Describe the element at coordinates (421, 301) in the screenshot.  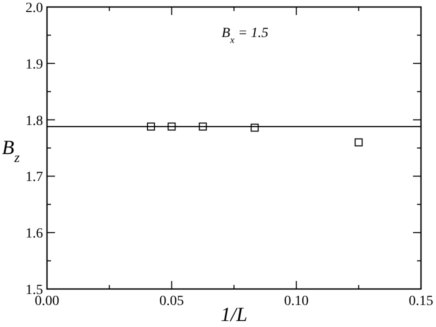
I see `x-tick-label: 0.15` at that location.